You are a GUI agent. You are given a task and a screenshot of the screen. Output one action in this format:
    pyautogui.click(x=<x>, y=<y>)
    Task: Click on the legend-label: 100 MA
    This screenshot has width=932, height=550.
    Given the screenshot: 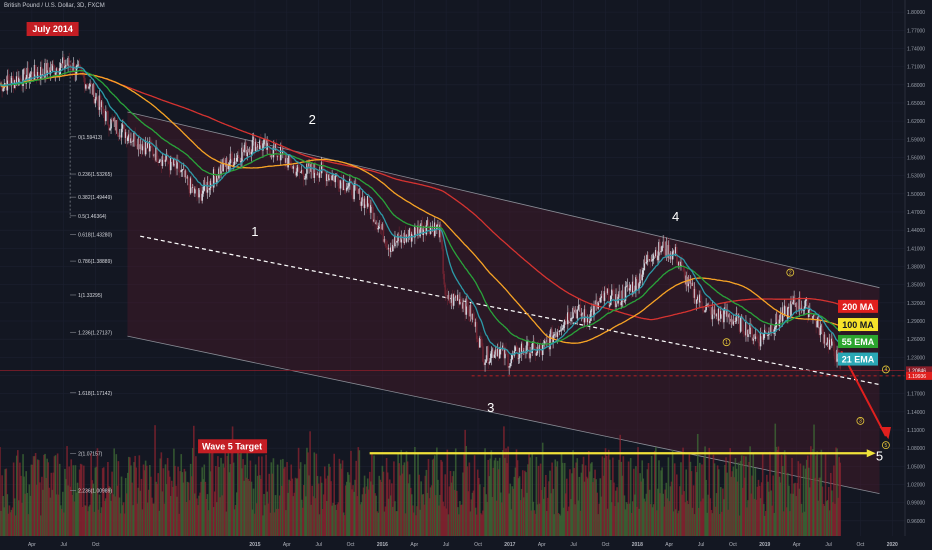 What is the action you would take?
    pyautogui.click(x=858, y=325)
    